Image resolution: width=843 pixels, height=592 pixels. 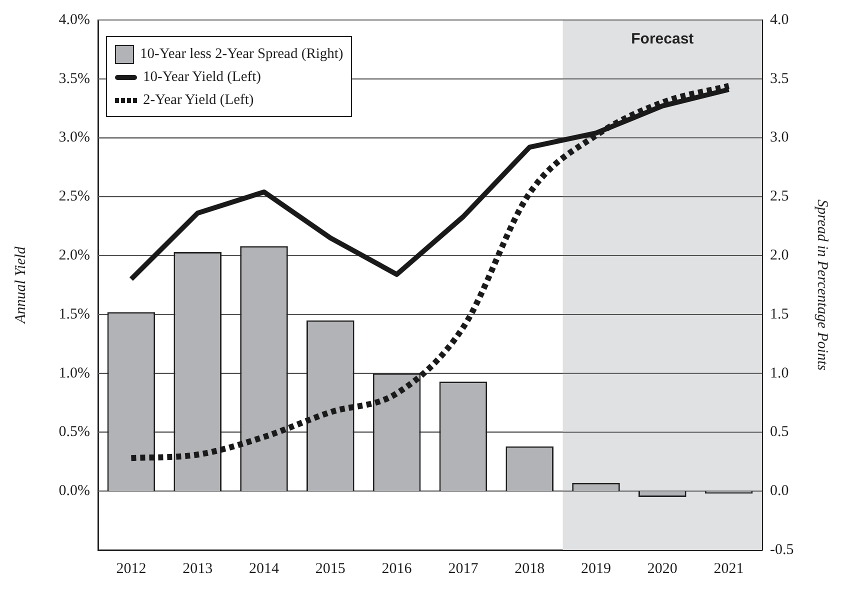 What do you see at coordinates (397, 568) in the screenshot?
I see `x-tick-label: 2016` at bounding box center [397, 568].